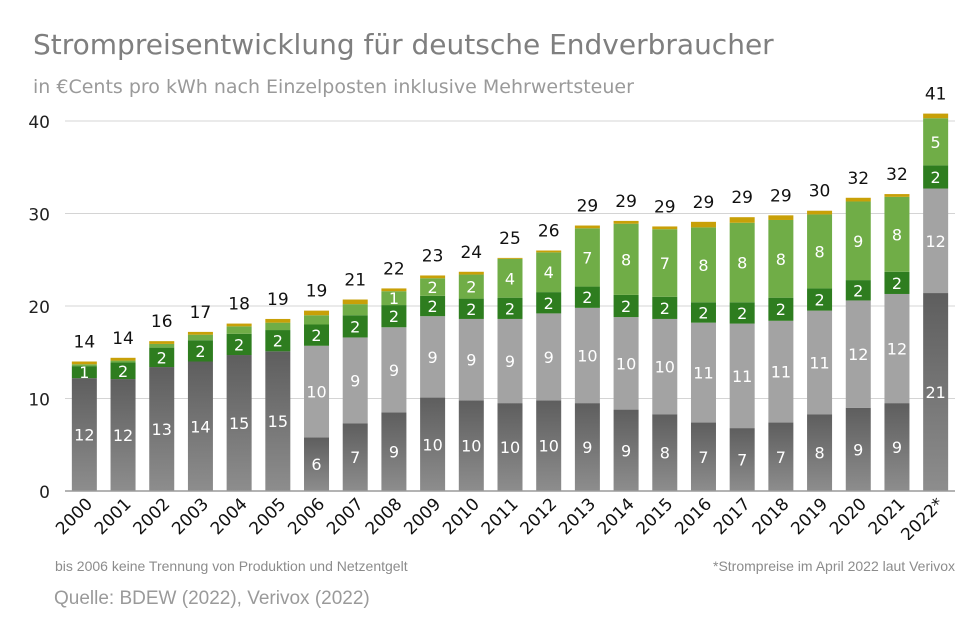  What do you see at coordinates (461, 516) in the screenshot?
I see `x-tick-label: 2010` at bounding box center [461, 516].